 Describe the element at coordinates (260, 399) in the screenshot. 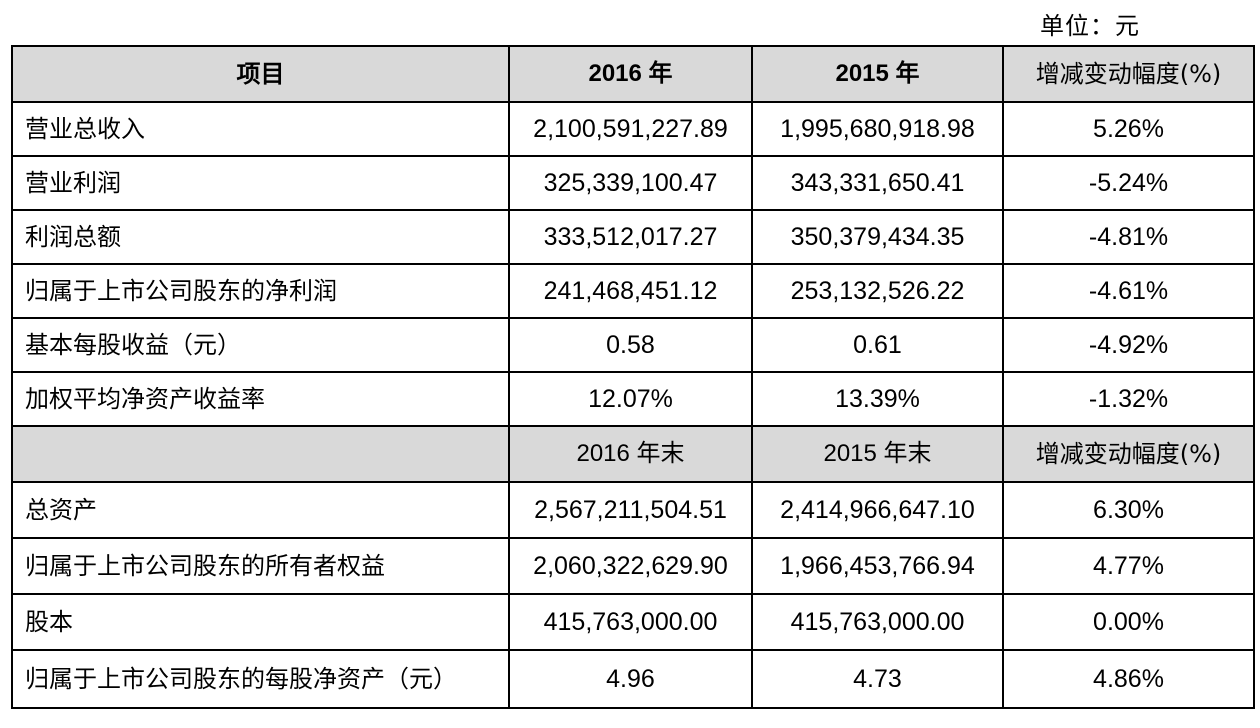

I see `row-label: 加权平均净资产收益率` at that location.